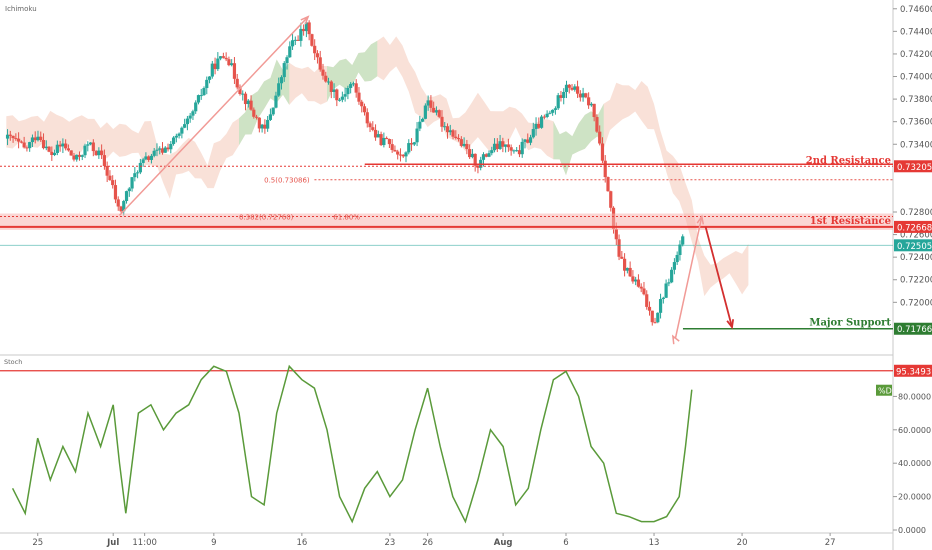 The image size is (932, 550). Describe the element at coordinates (916, 10) in the screenshot. I see `price-tick-label: 0.74600` at that location.